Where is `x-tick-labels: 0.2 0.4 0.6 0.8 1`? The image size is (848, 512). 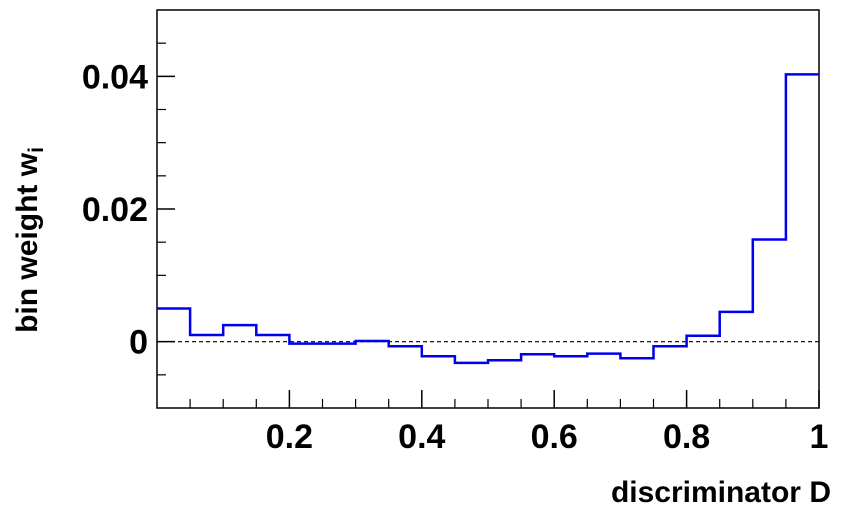
x-tick-labels: 0.2 0.4 0.6 0.8 1 is located at coordinates (547, 437).